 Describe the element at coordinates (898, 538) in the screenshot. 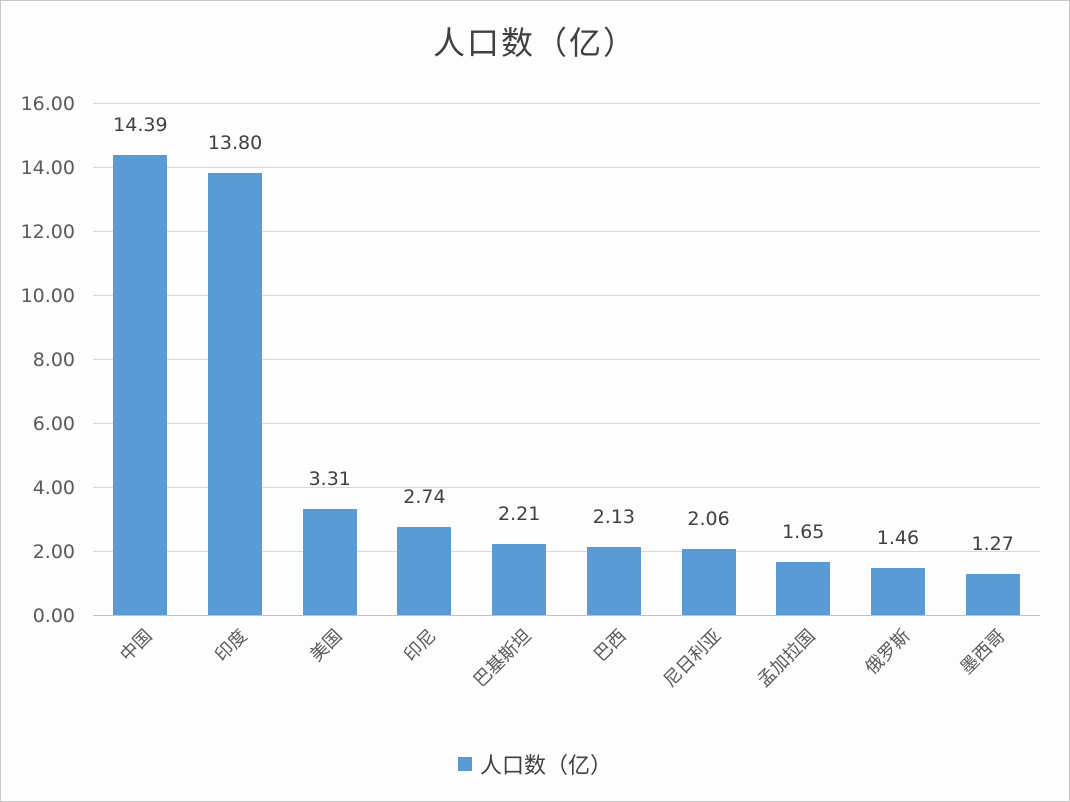

I see `data-label: 1.46` at that location.